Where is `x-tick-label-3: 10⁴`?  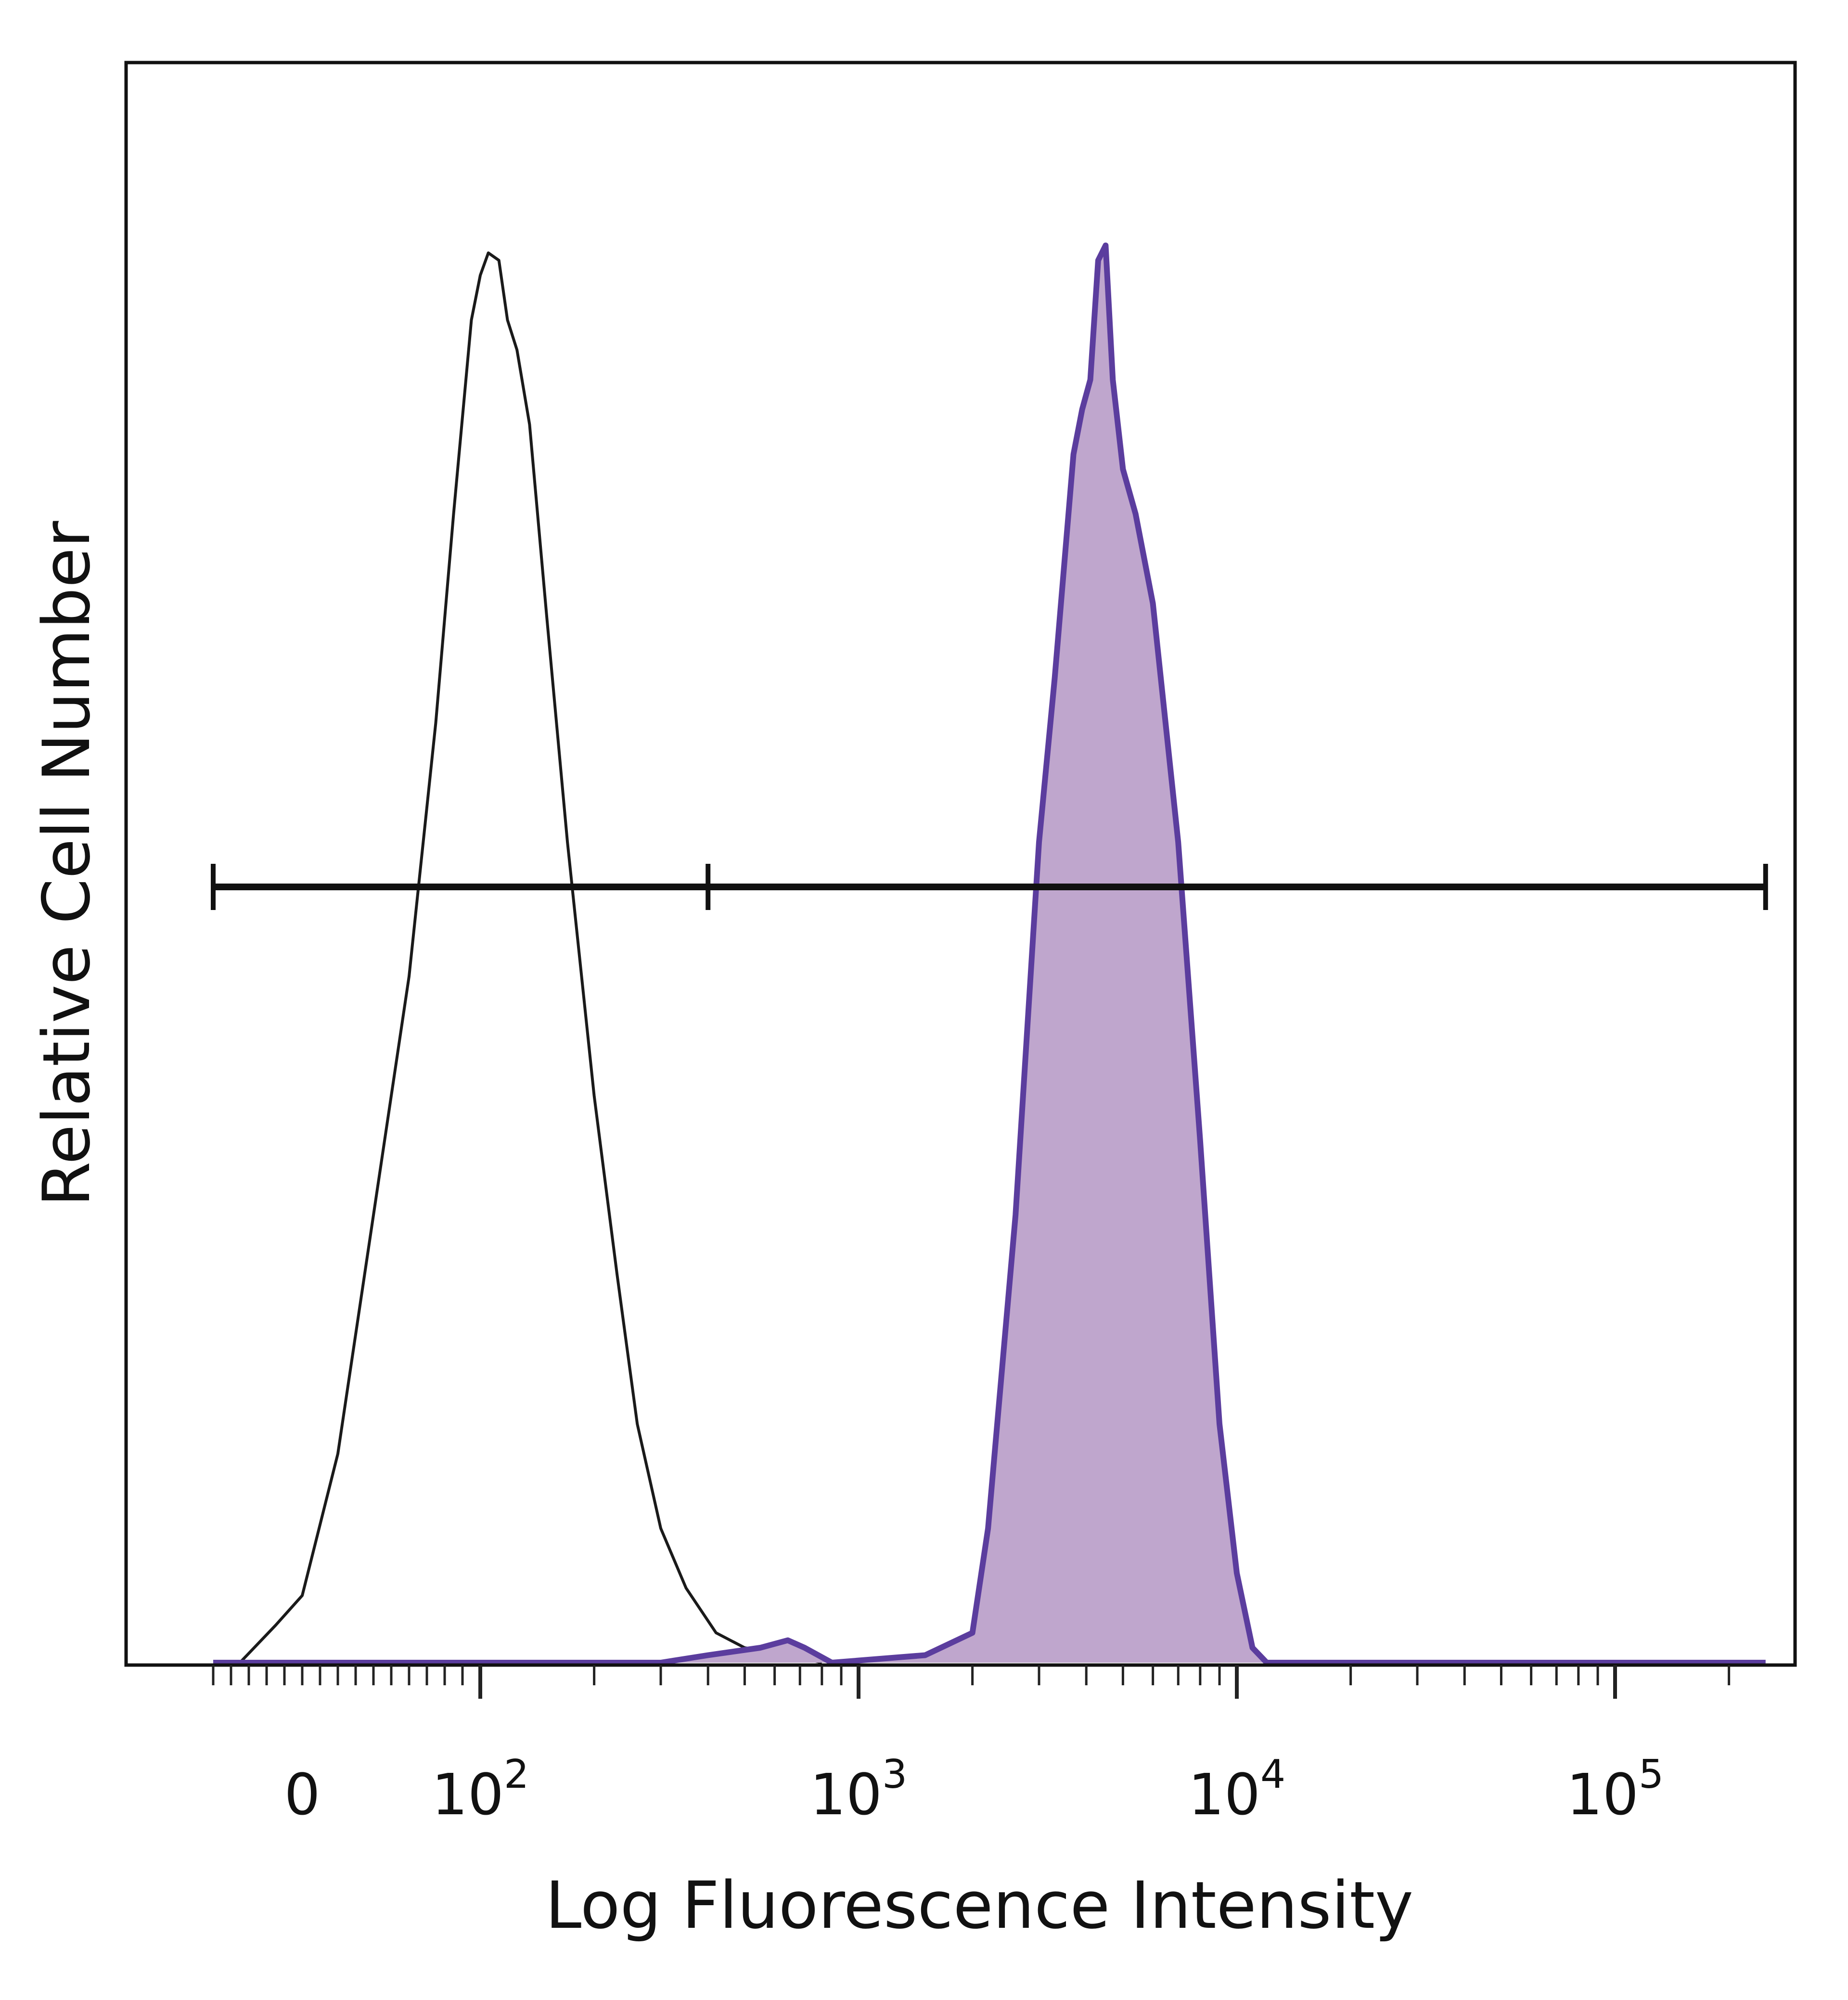 x-tick-label-3: 10⁴ is located at coordinates (1236, 1790).